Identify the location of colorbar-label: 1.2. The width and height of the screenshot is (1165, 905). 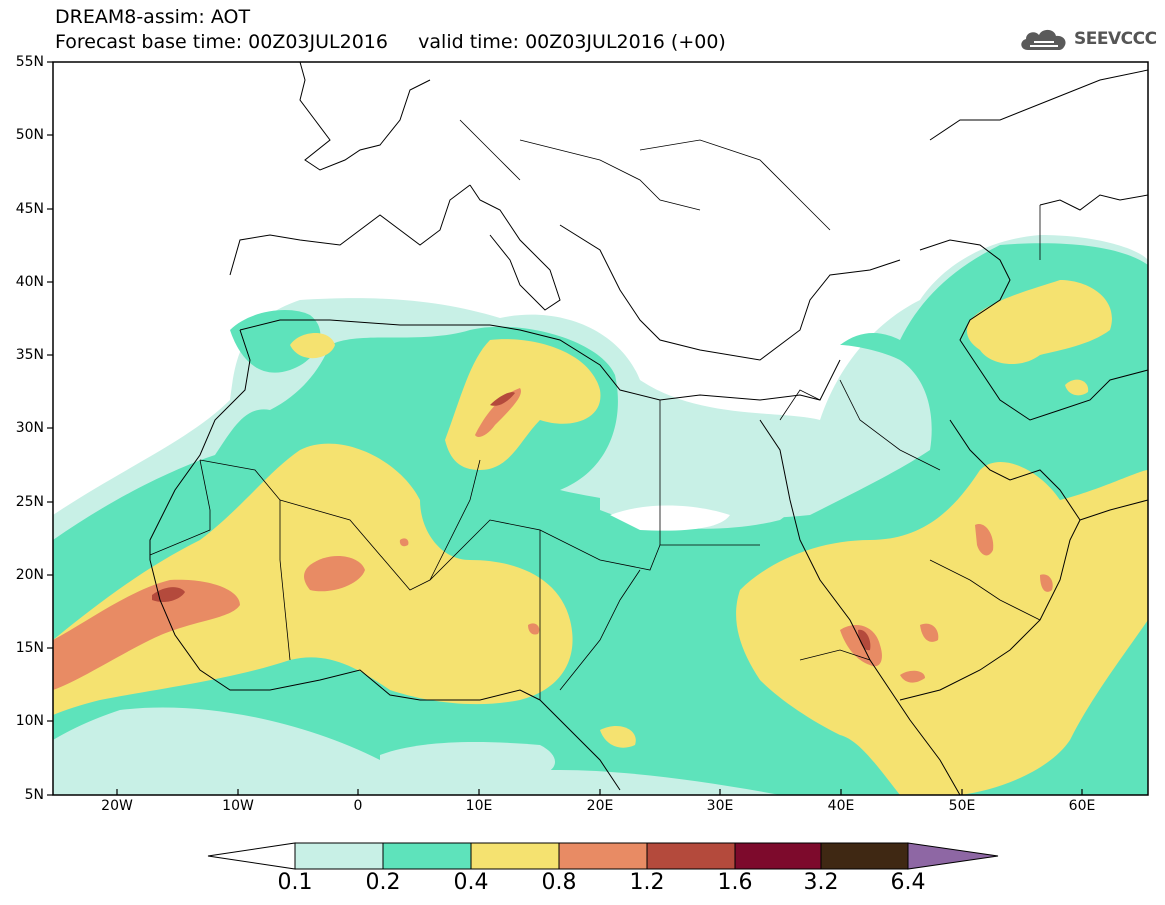
(647, 882).